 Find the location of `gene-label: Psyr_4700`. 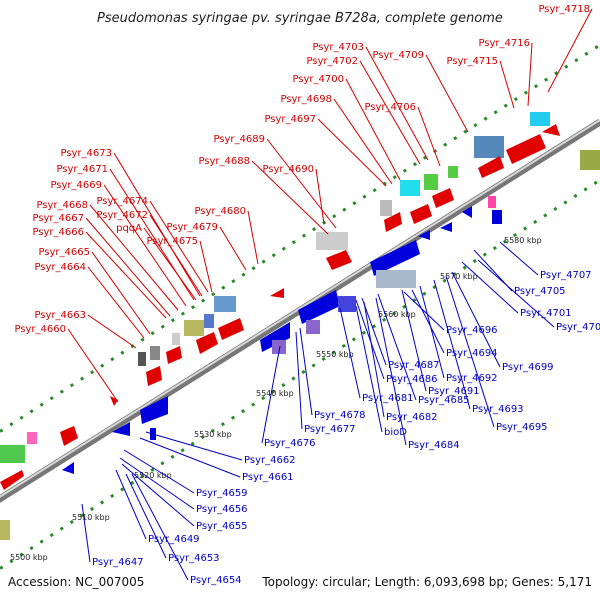

gene-label: Psyr_4700 is located at coordinates (318, 79).